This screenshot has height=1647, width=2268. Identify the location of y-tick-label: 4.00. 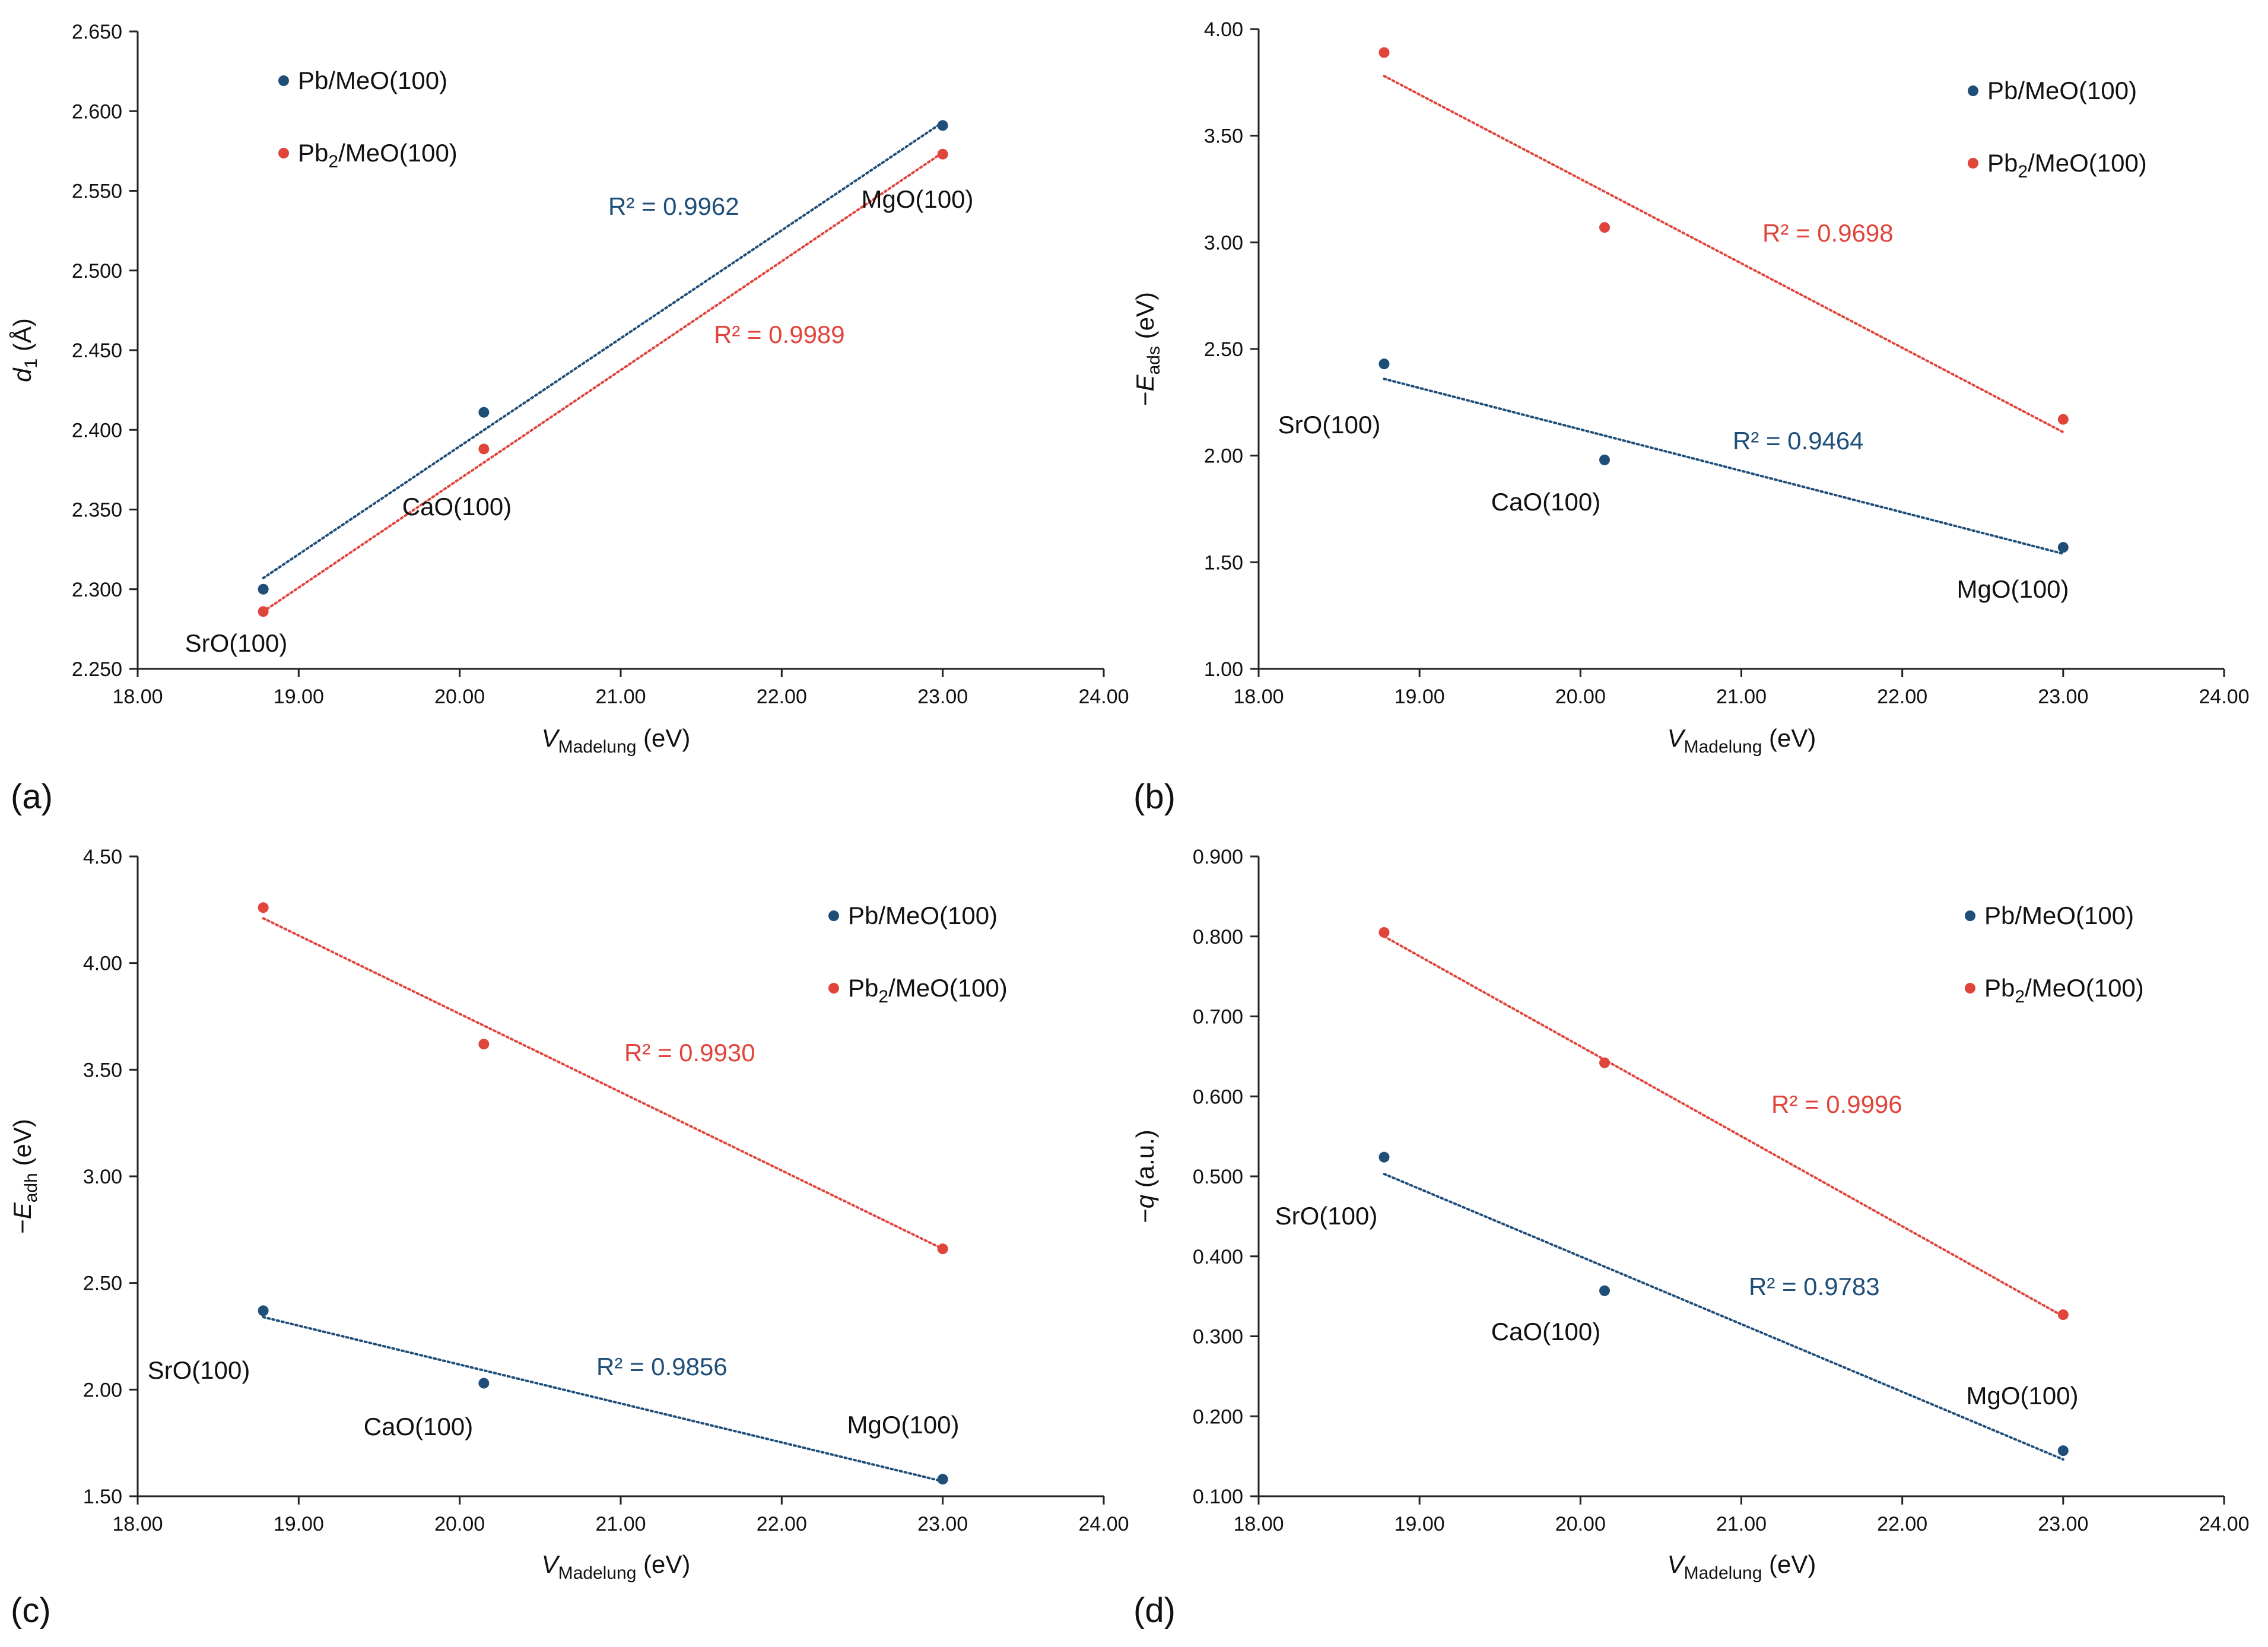
(102, 964).